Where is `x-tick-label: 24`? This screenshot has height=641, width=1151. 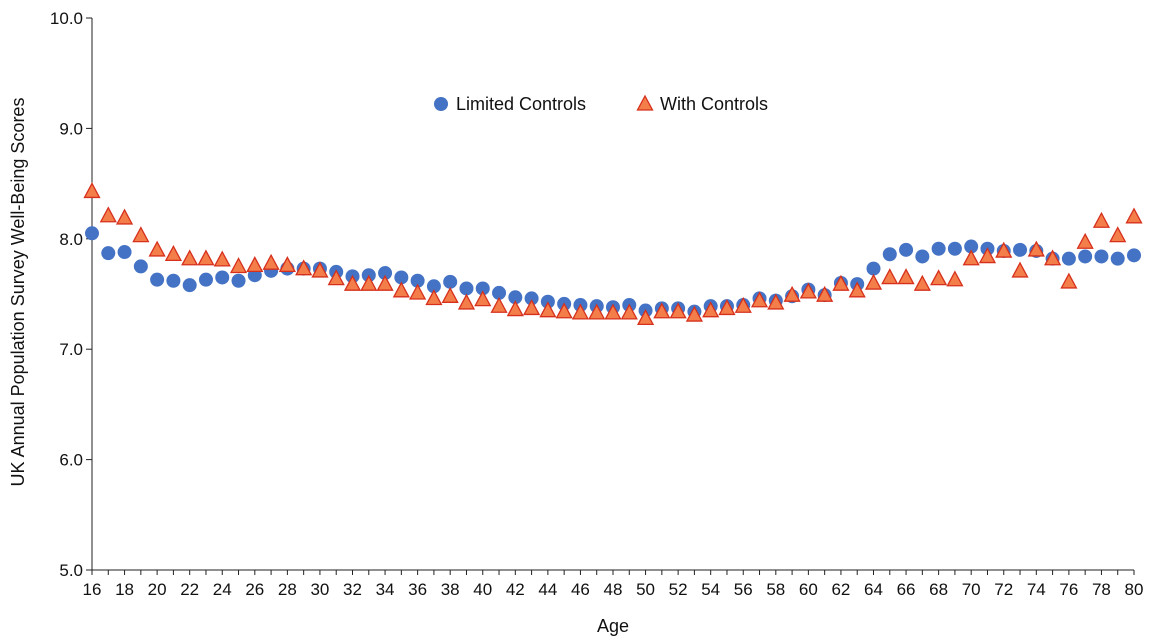 x-tick-label: 24 is located at coordinates (222, 589).